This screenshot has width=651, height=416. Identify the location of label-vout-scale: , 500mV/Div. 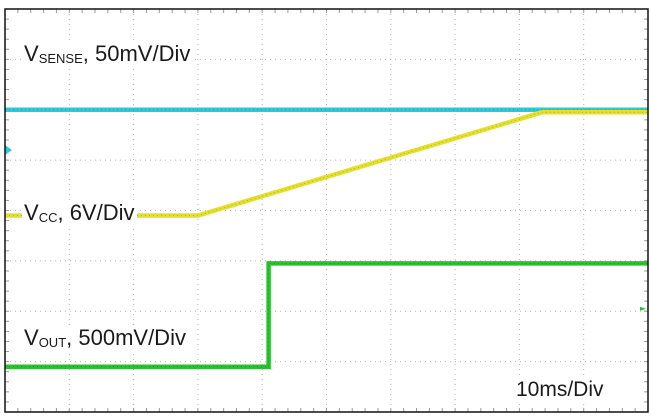
(126, 337).